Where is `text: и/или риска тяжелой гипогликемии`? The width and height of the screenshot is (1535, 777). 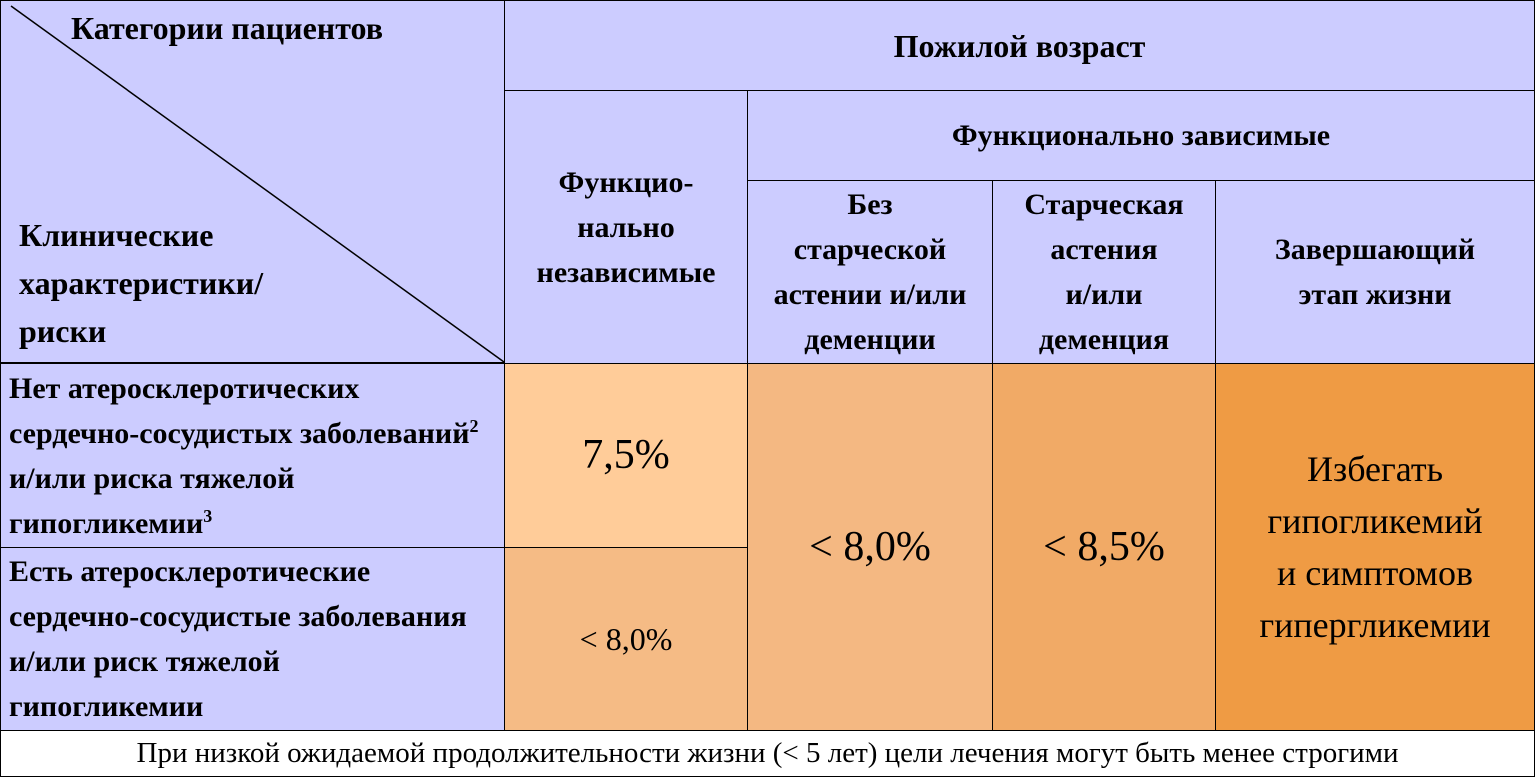
text: и/или риска тяжелой гипогликемии is located at coordinates (152, 500).